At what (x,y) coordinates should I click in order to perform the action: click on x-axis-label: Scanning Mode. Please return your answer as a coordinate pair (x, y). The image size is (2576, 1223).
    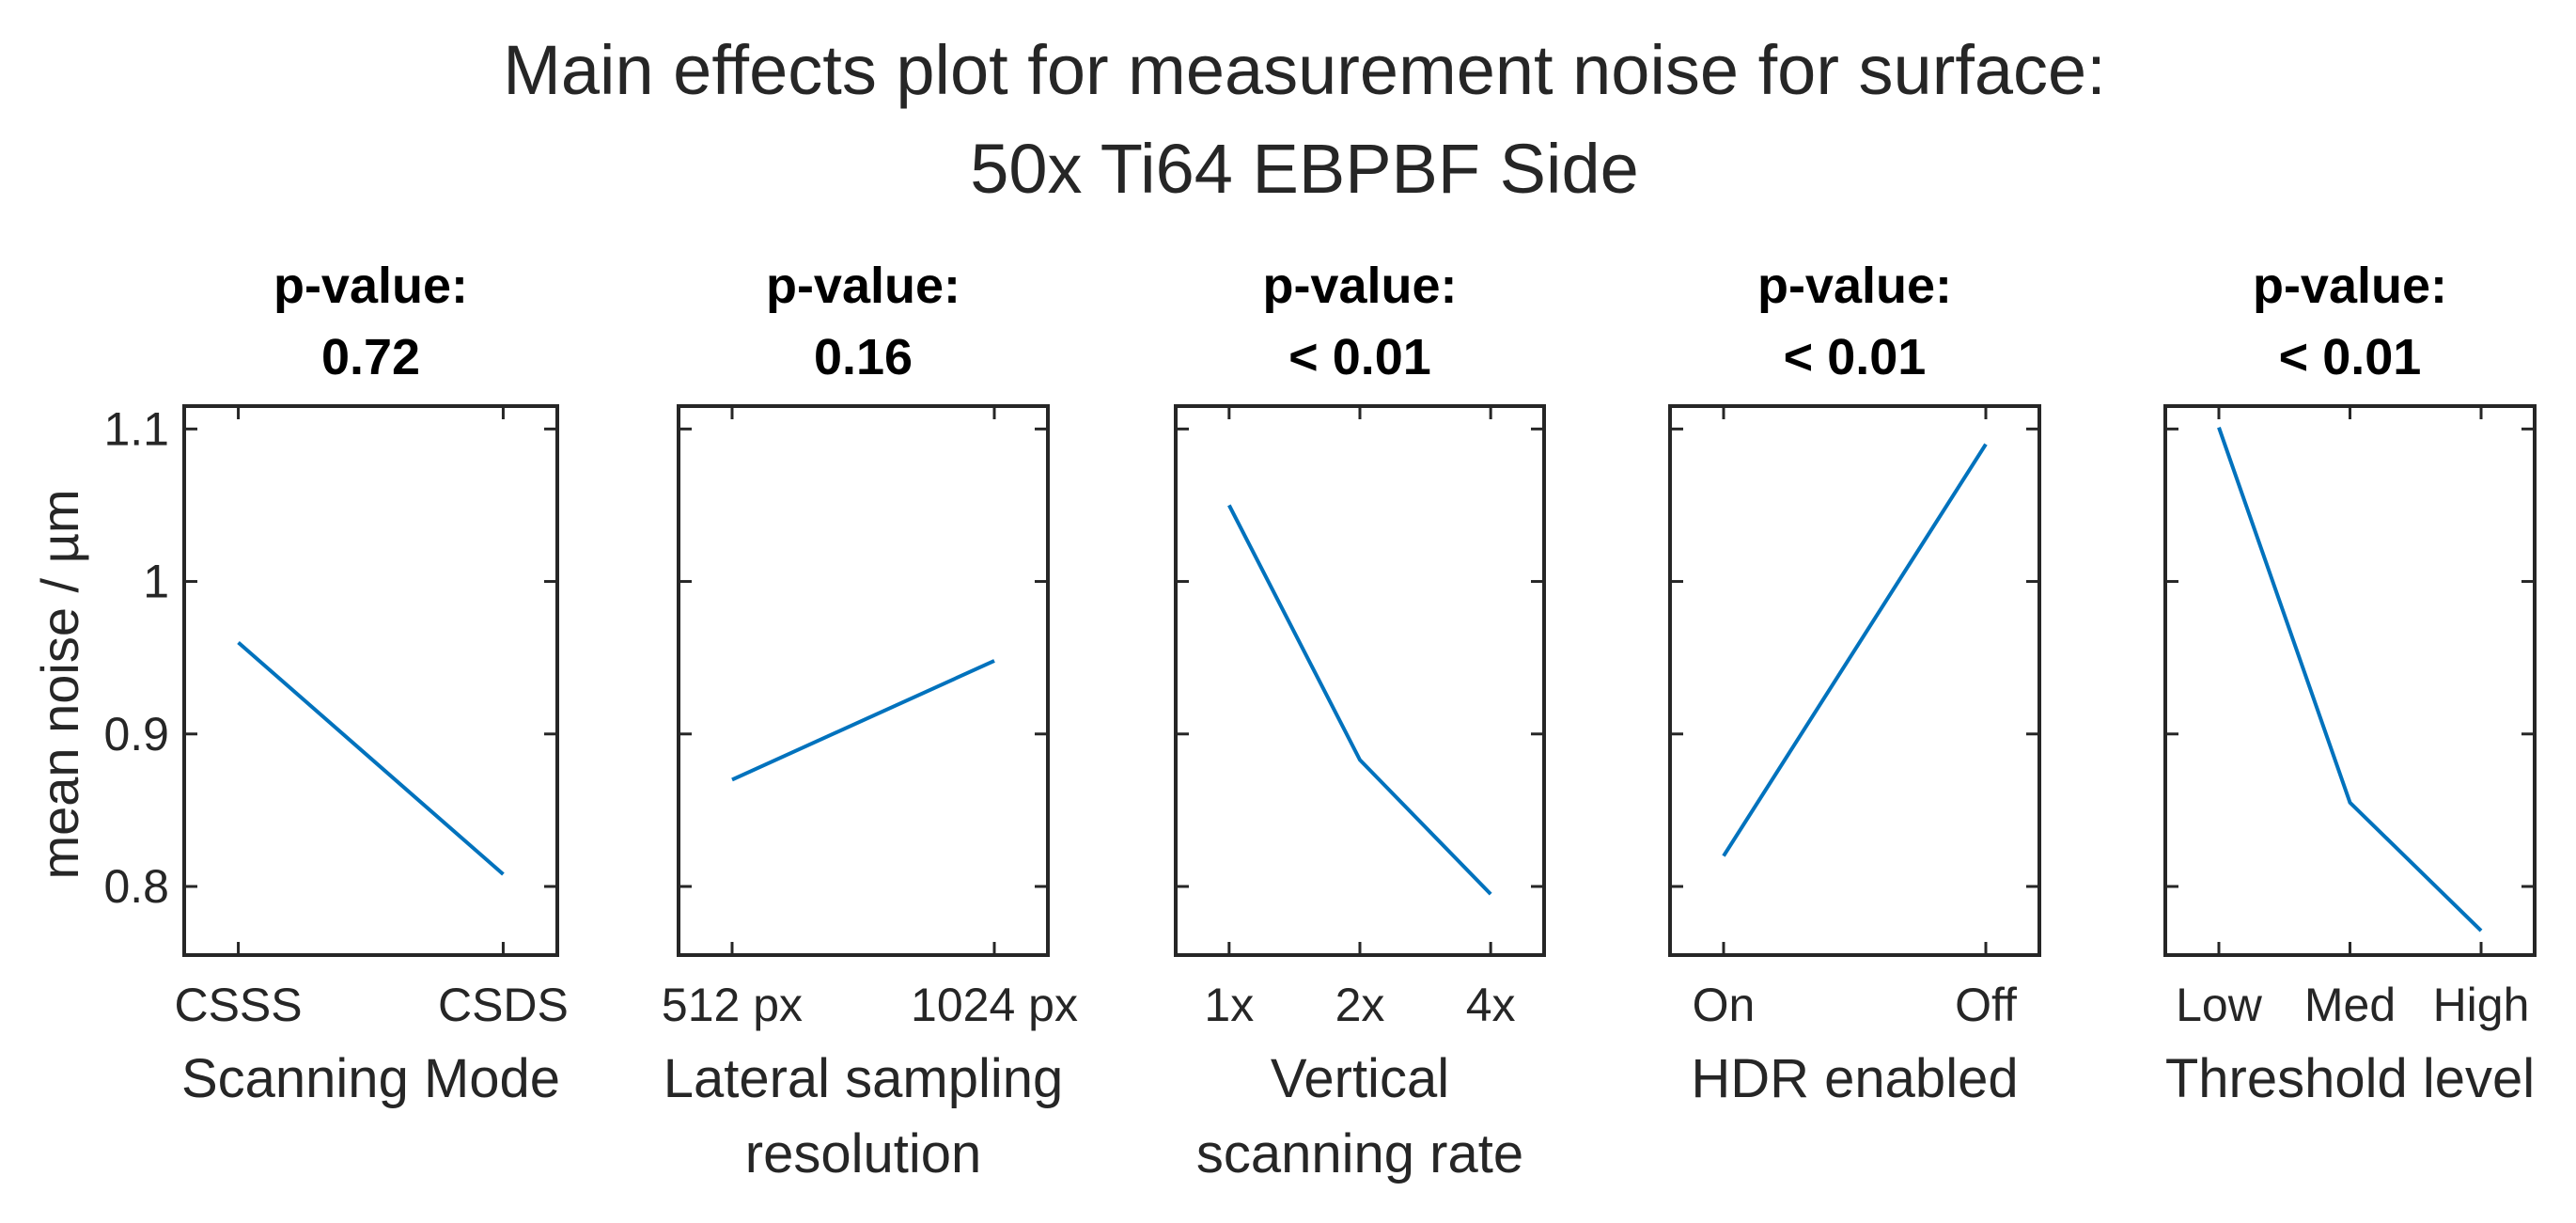
    Looking at the image, I should click on (370, 1079).